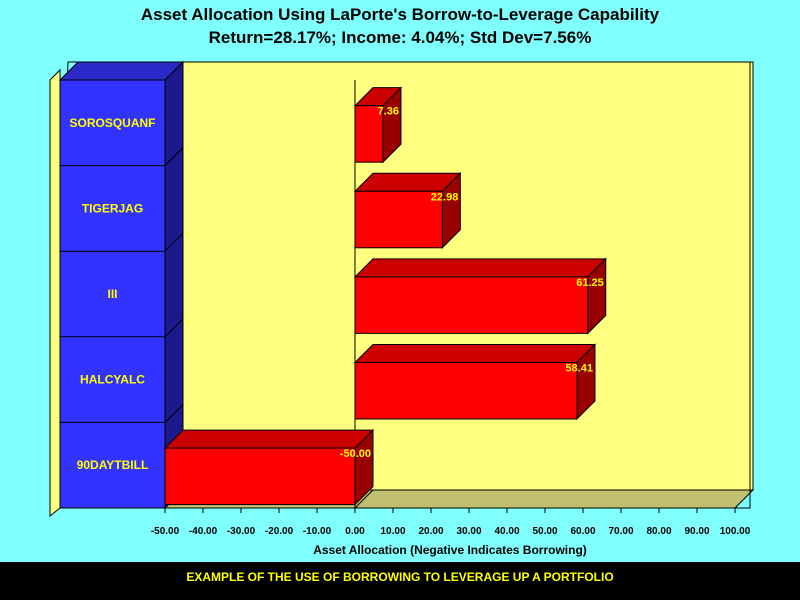  I want to click on x-tick-label: 30.00, so click(468, 531).